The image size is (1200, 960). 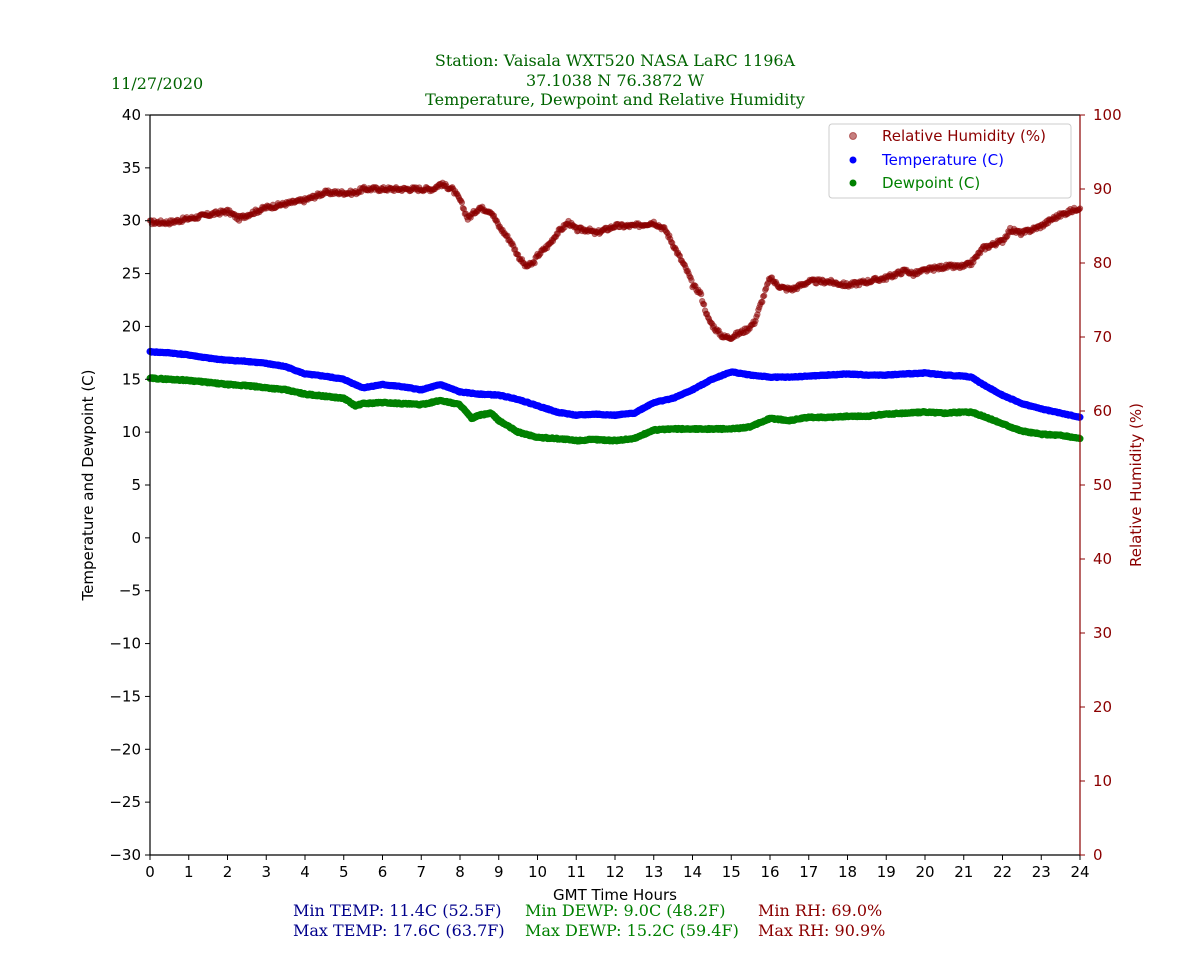 I want to click on legend-humidity-label: Relative Humidity (%), so click(x=964, y=136).